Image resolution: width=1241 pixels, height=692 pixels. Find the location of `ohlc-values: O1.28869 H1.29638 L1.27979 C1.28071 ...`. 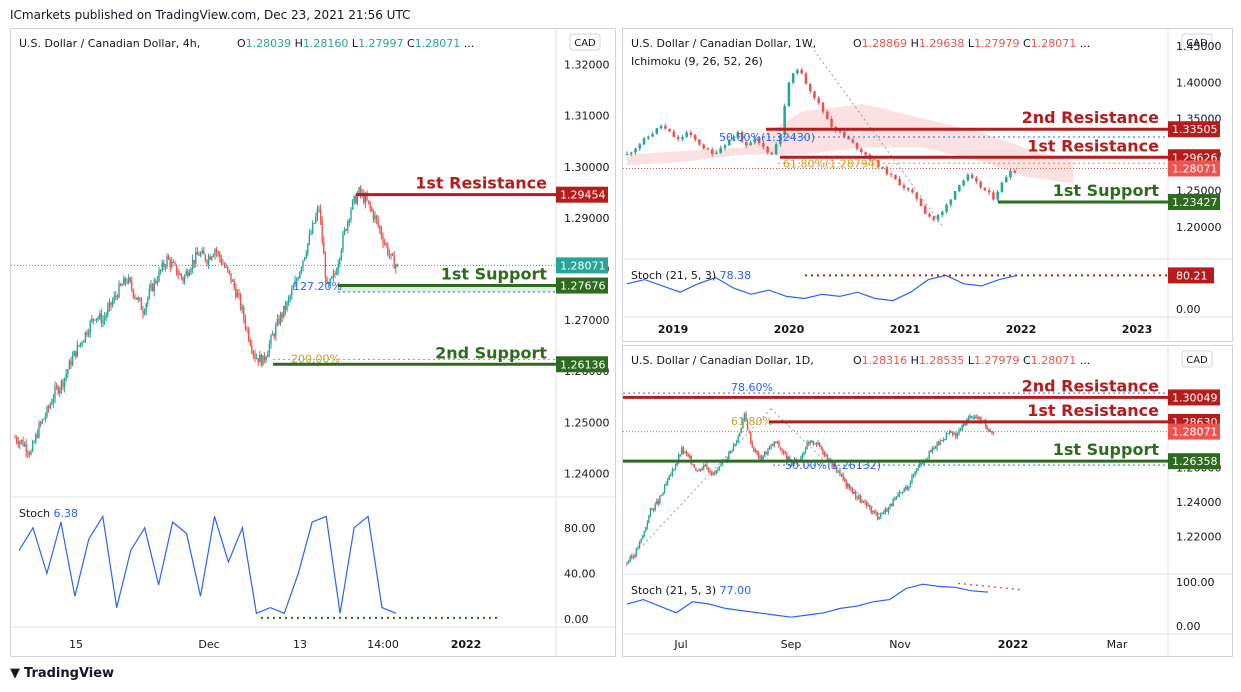

ohlc-values: O1.28869 H1.29638 L1.27979 C1.28071 ... is located at coordinates (971, 43).